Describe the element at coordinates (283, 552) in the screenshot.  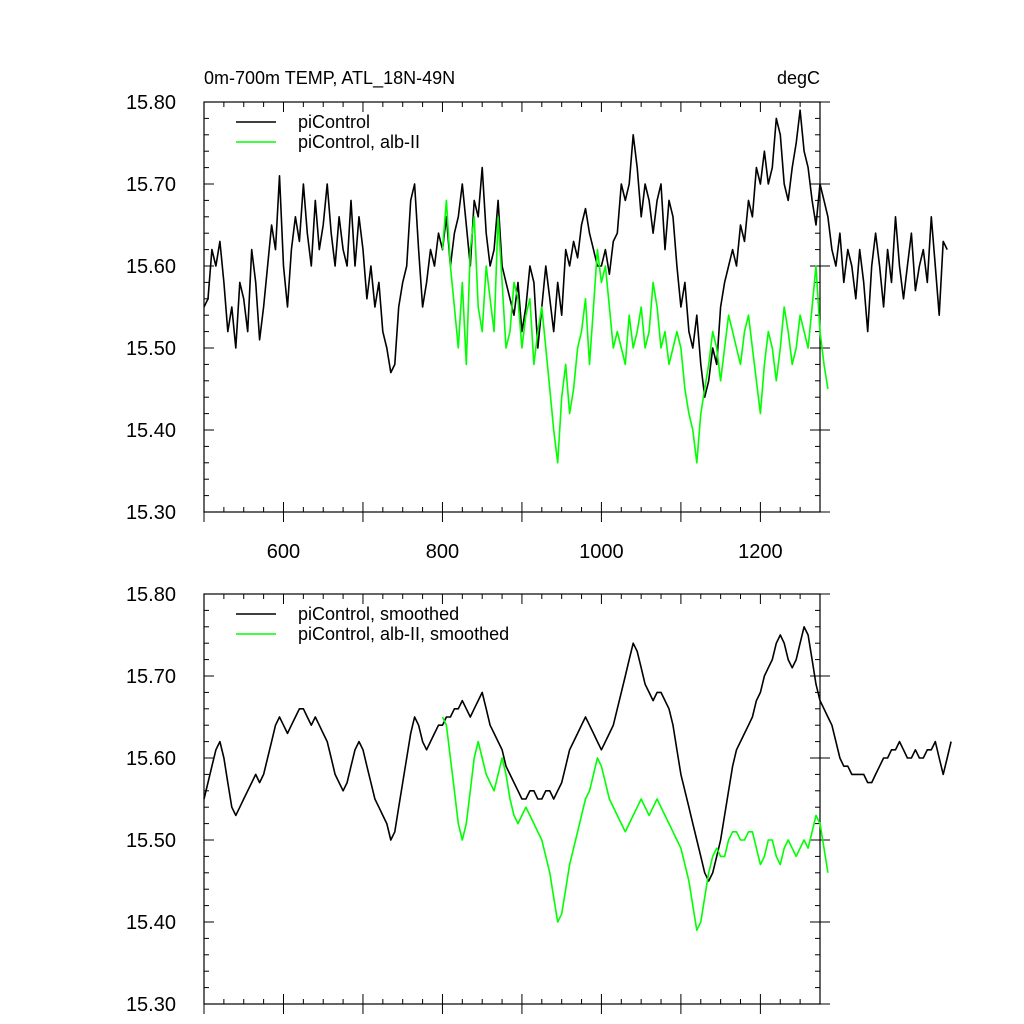
I see `x-tick-label: 600` at that location.